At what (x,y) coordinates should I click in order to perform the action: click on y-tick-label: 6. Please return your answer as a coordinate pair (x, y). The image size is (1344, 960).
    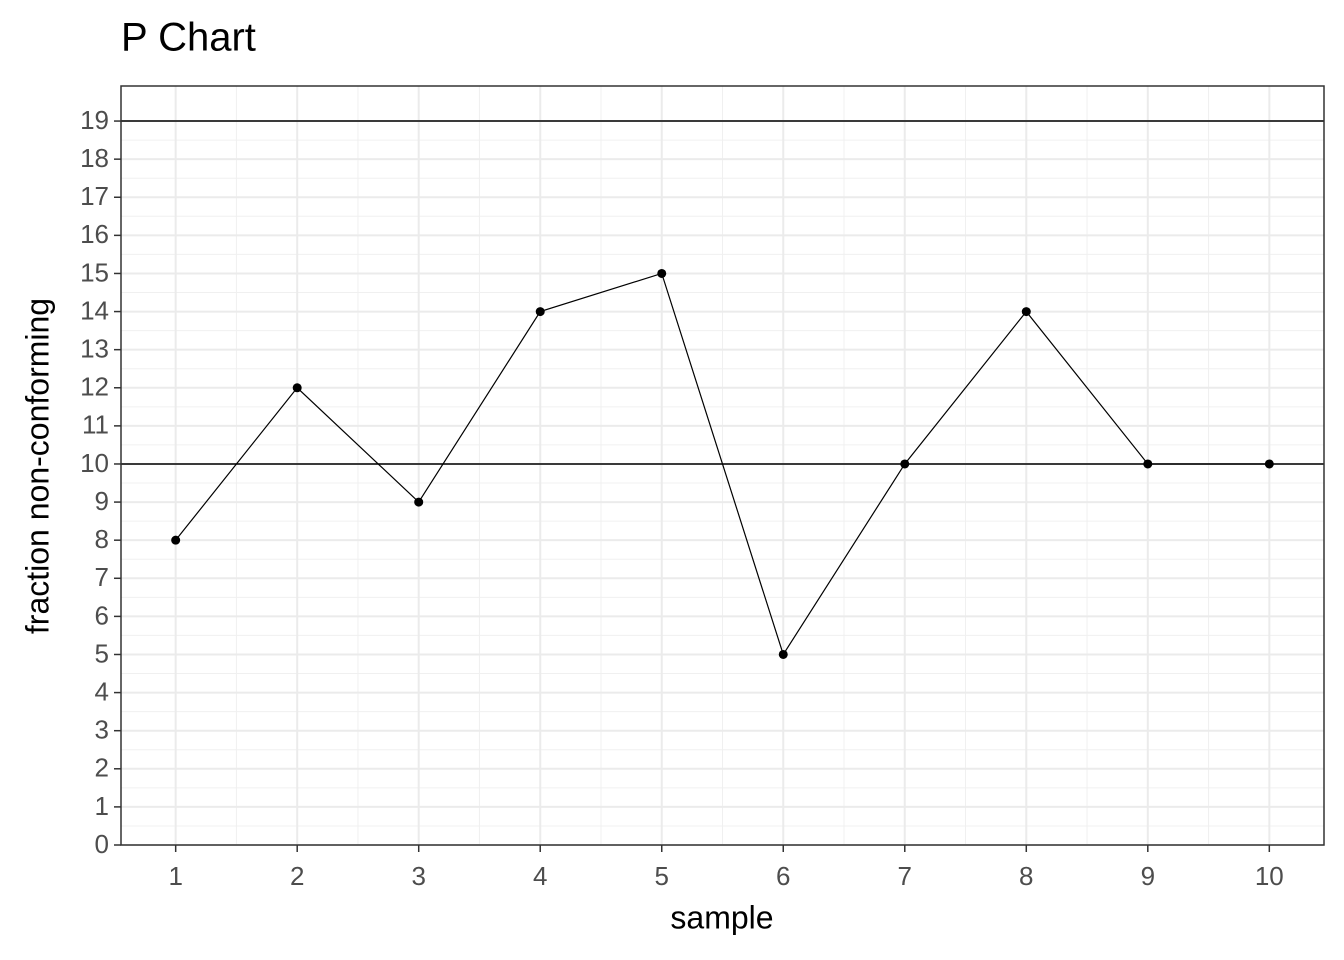
    Looking at the image, I should click on (102, 615).